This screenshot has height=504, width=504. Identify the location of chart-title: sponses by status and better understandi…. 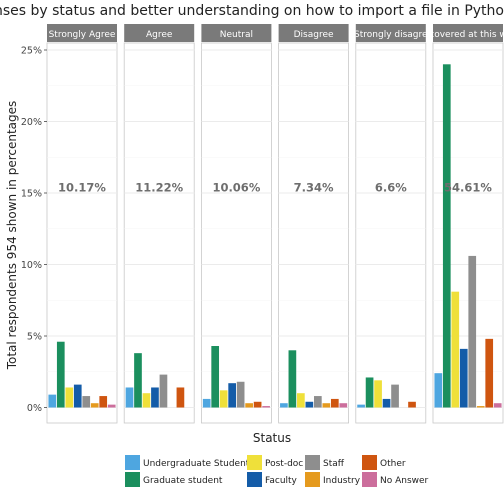
(252, 11).